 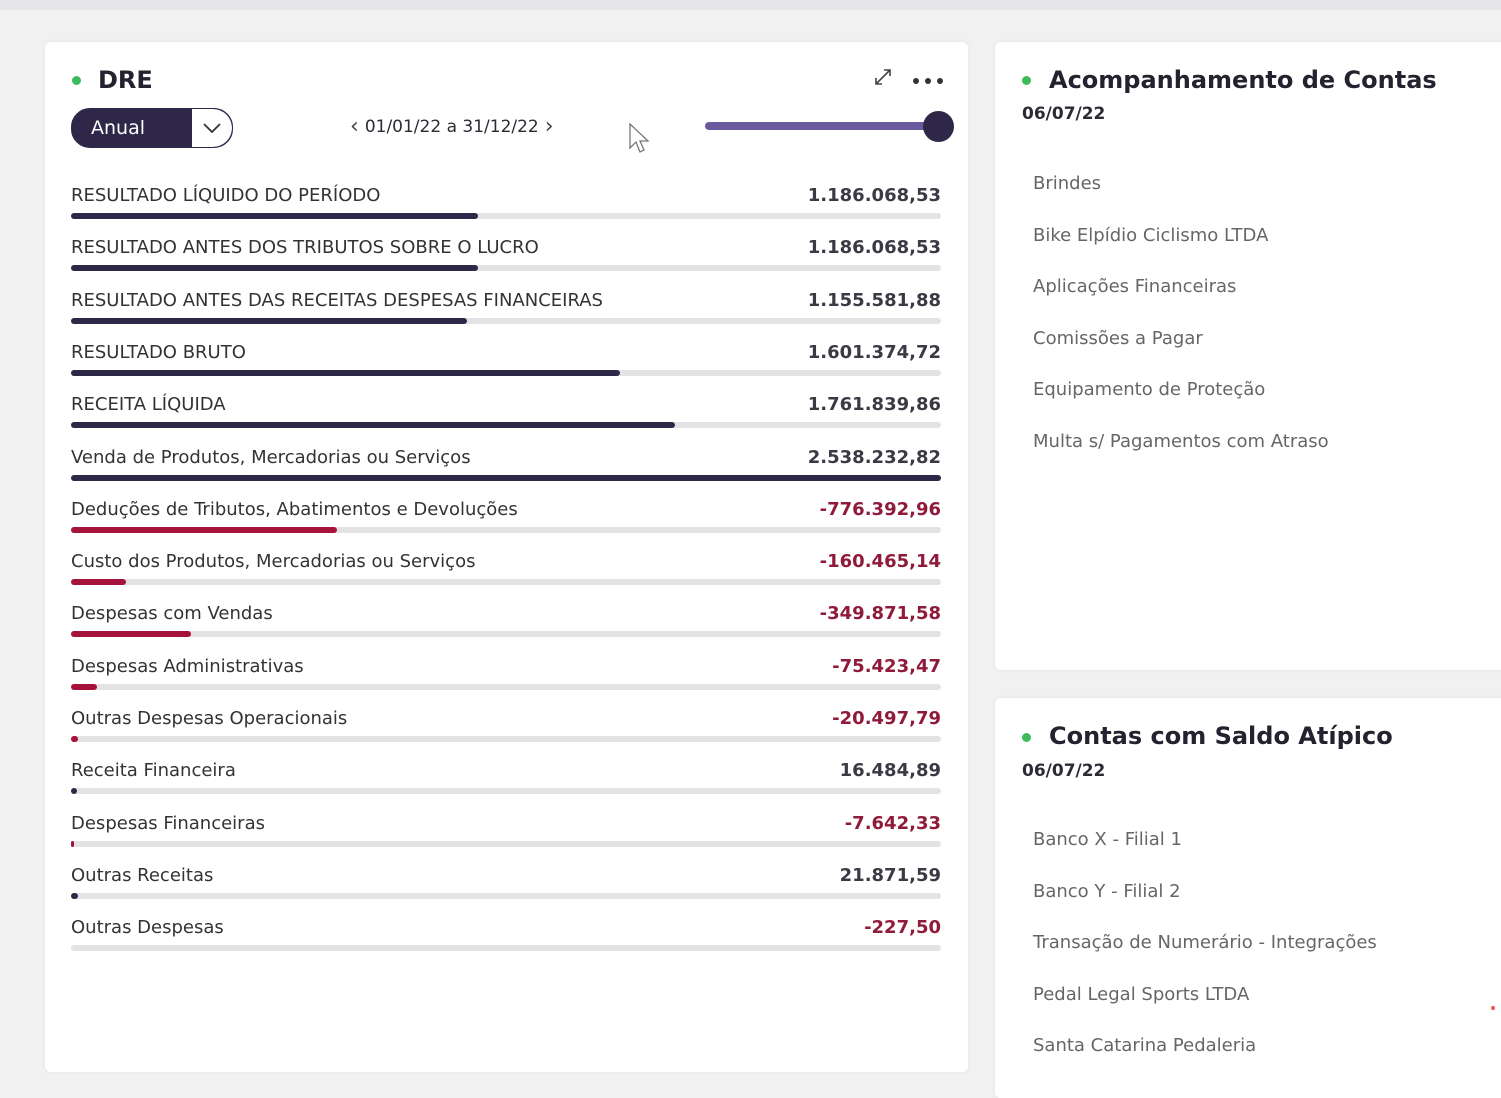 What do you see at coordinates (187, 666) in the screenshot?
I see `row-label: Despesas Administrativas` at bounding box center [187, 666].